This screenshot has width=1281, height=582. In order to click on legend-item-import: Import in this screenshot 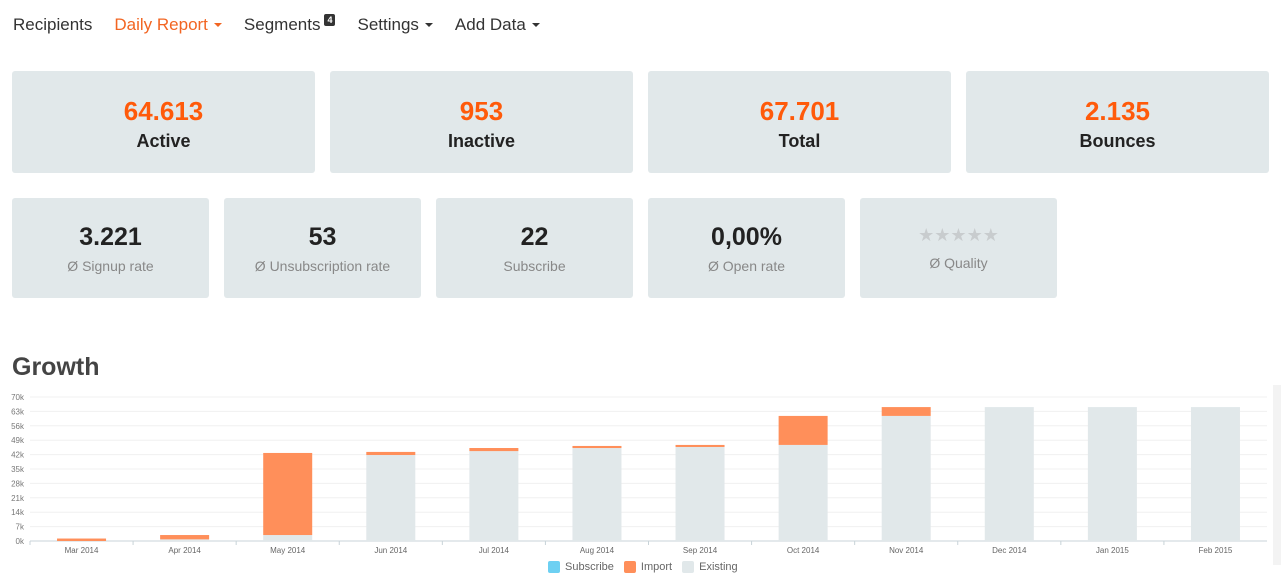, I will do `click(648, 567)`.